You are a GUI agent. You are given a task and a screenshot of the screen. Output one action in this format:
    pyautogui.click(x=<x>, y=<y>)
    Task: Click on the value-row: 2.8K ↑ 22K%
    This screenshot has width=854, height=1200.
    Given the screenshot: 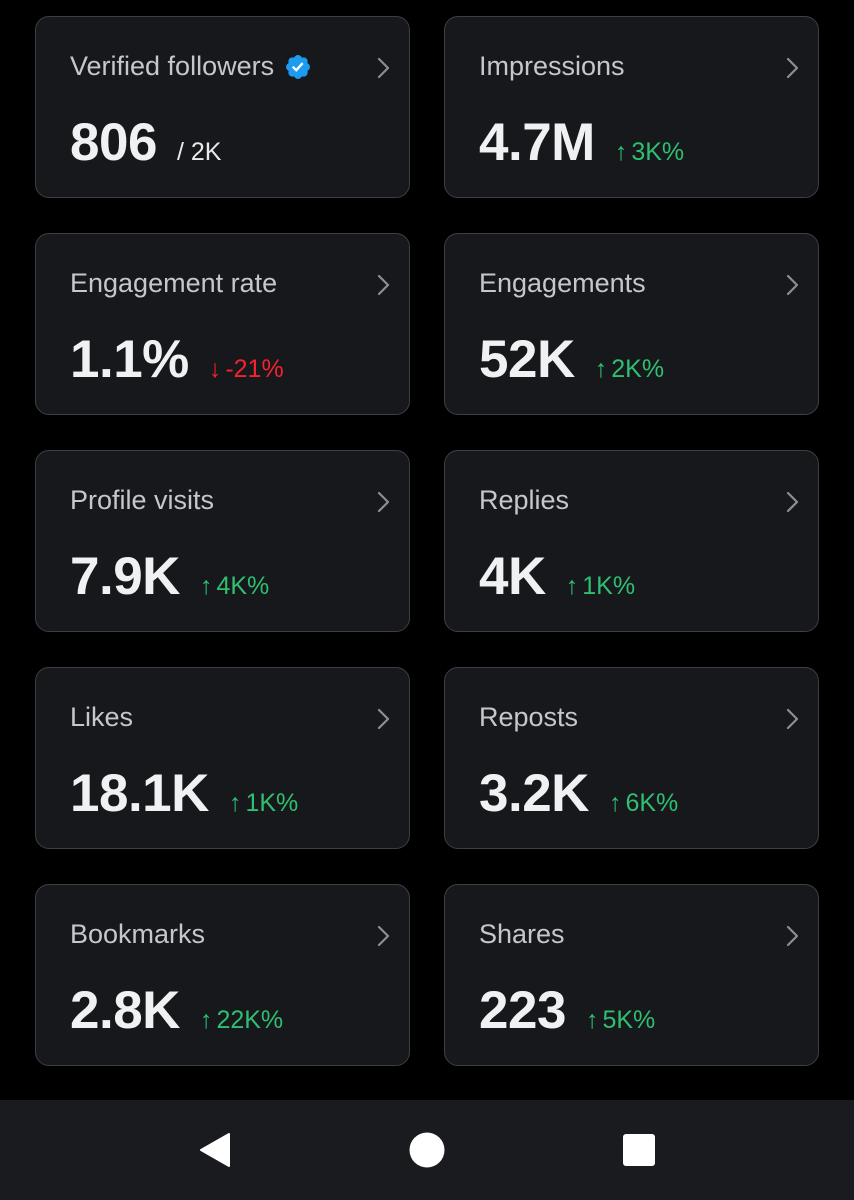 What is the action you would take?
    pyautogui.click(x=176, y=1010)
    